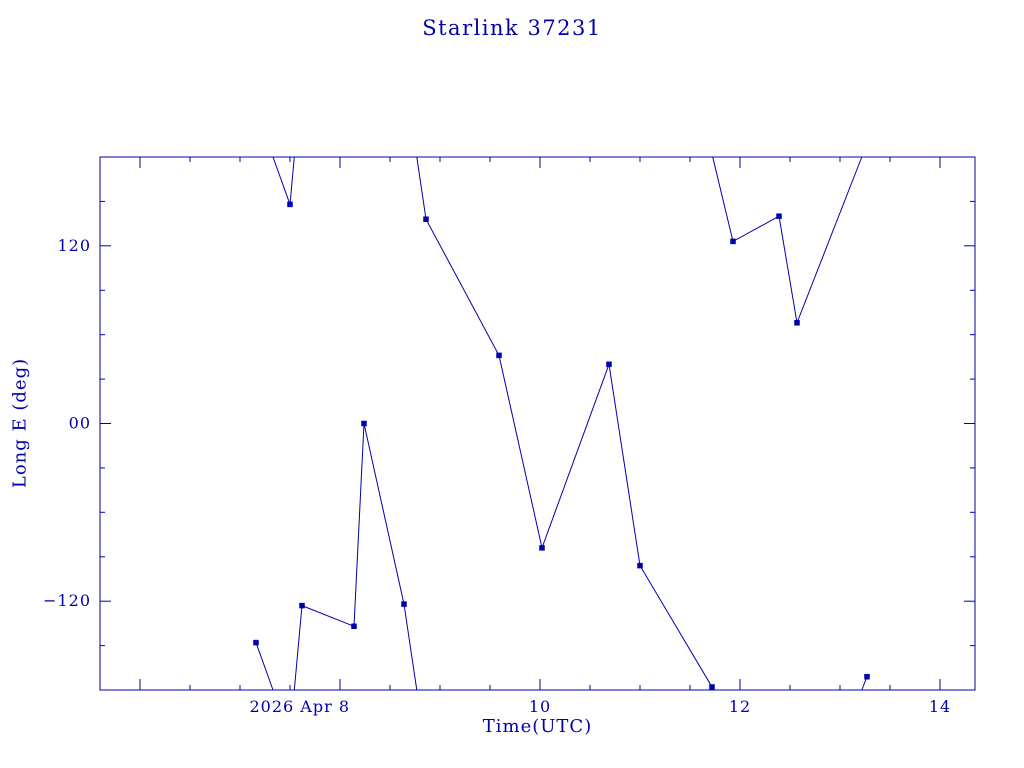 This screenshot has width=1024, height=768. I want to click on x-tick-label: 2026 Apr 8, so click(299, 706).